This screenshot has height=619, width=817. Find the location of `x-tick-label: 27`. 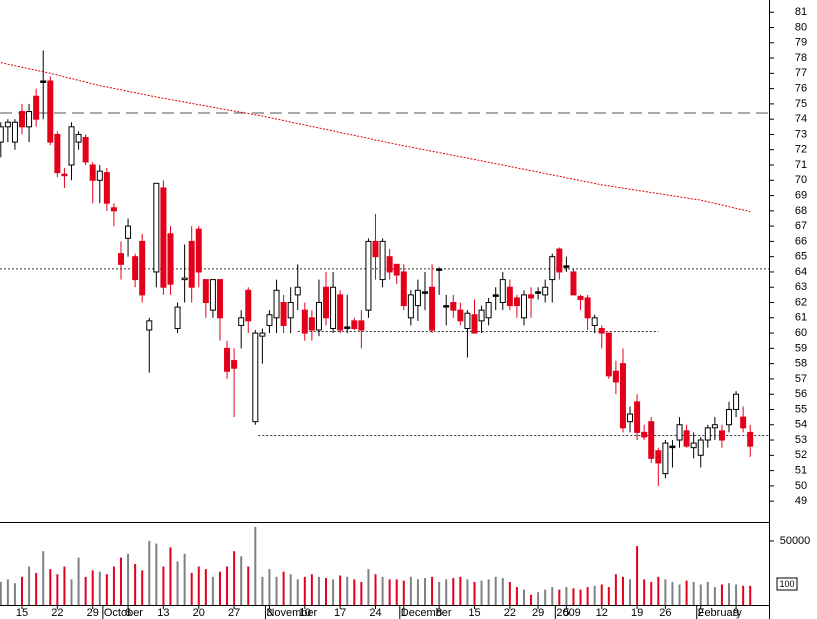

x-tick-label: 27 is located at coordinates (234, 613).